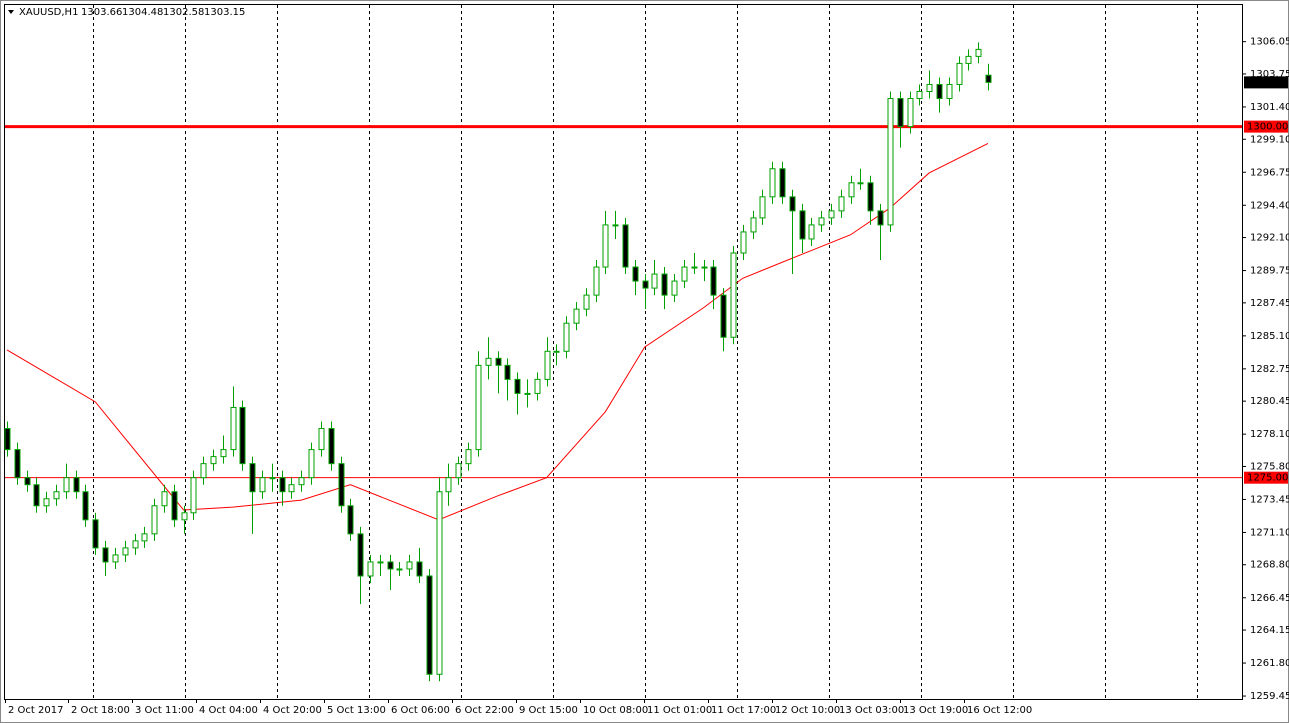  Describe the element at coordinates (1269, 663) in the screenshot. I see `y-tick-label: 1261.80` at that location.